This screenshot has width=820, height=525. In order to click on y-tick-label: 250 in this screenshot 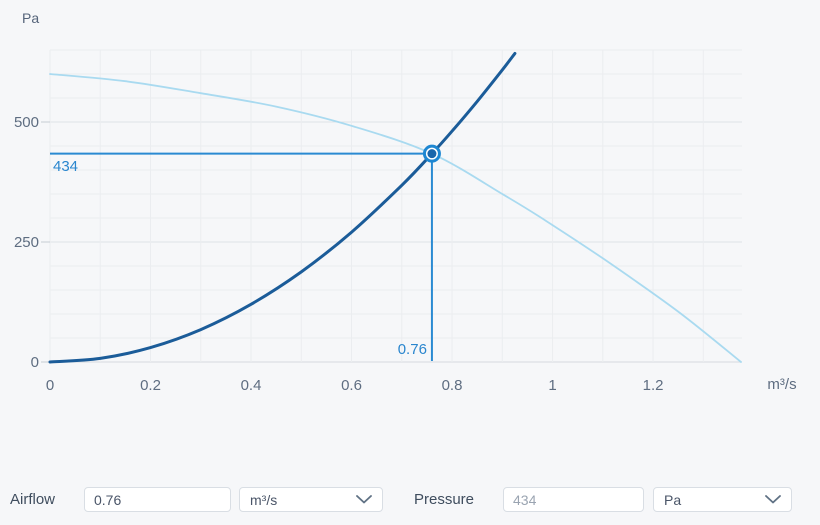, I will do `click(26, 242)`.